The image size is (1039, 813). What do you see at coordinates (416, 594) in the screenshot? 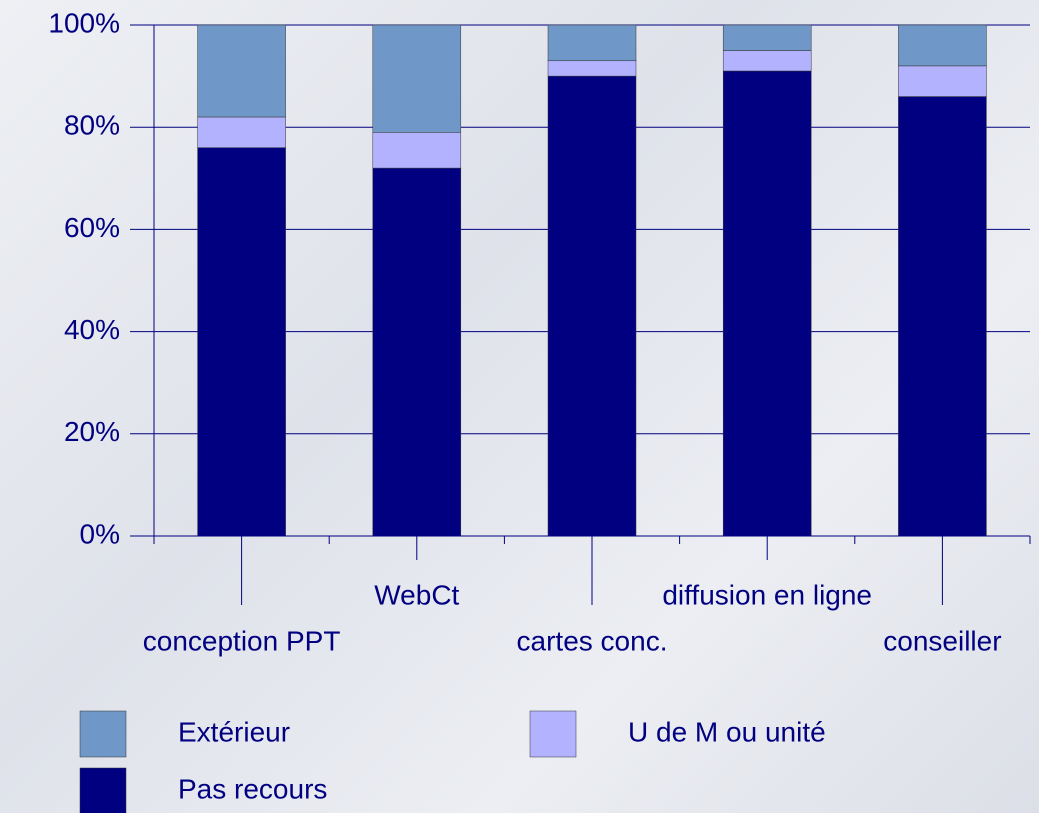
I see `x-tick-label: WebCt` at bounding box center [416, 594].